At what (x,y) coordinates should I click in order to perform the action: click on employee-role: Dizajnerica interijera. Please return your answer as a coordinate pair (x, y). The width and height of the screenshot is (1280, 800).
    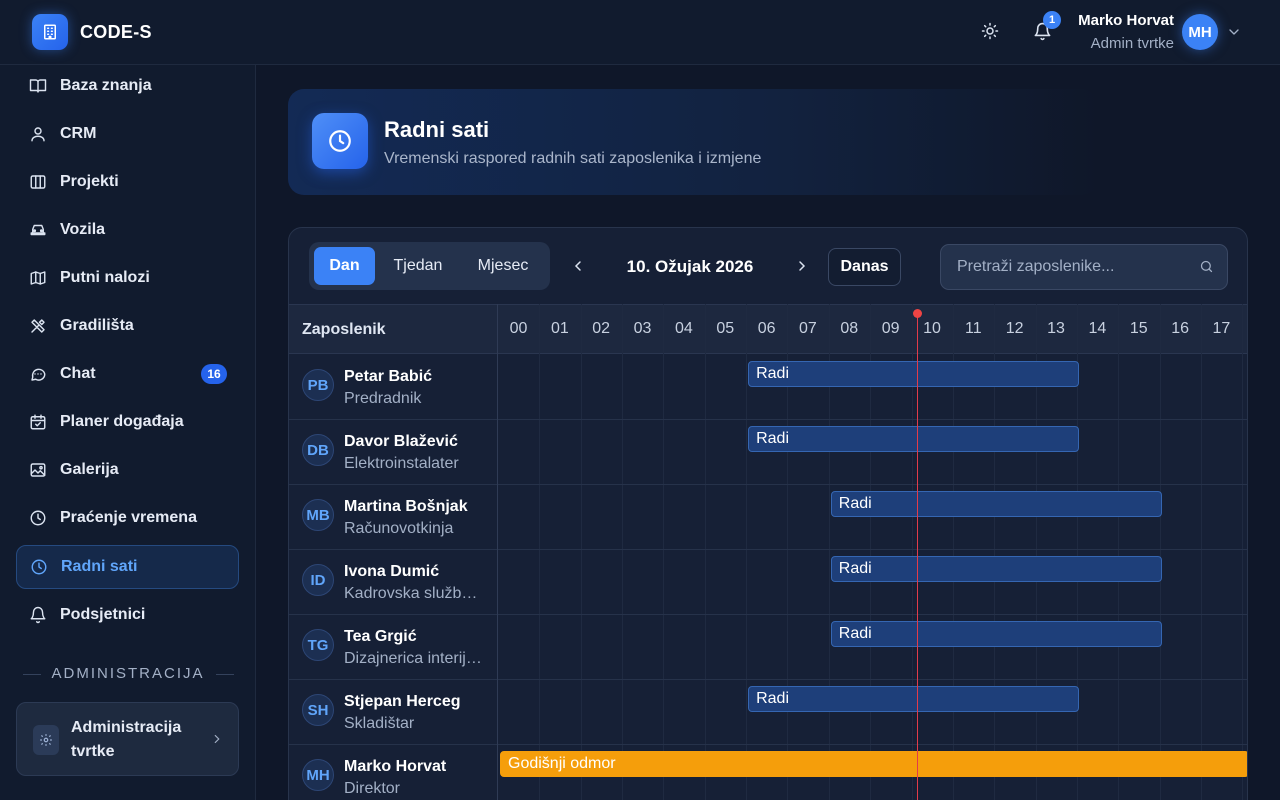
    Looking at the image, I should click on (415, 658).